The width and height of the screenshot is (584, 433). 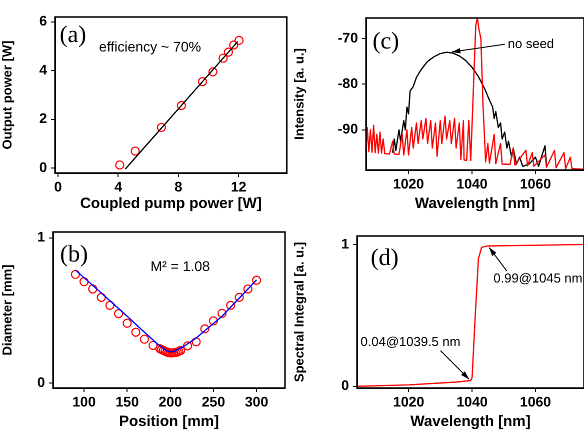 I want to click on annotation: (a), so click(x=73, y=35).